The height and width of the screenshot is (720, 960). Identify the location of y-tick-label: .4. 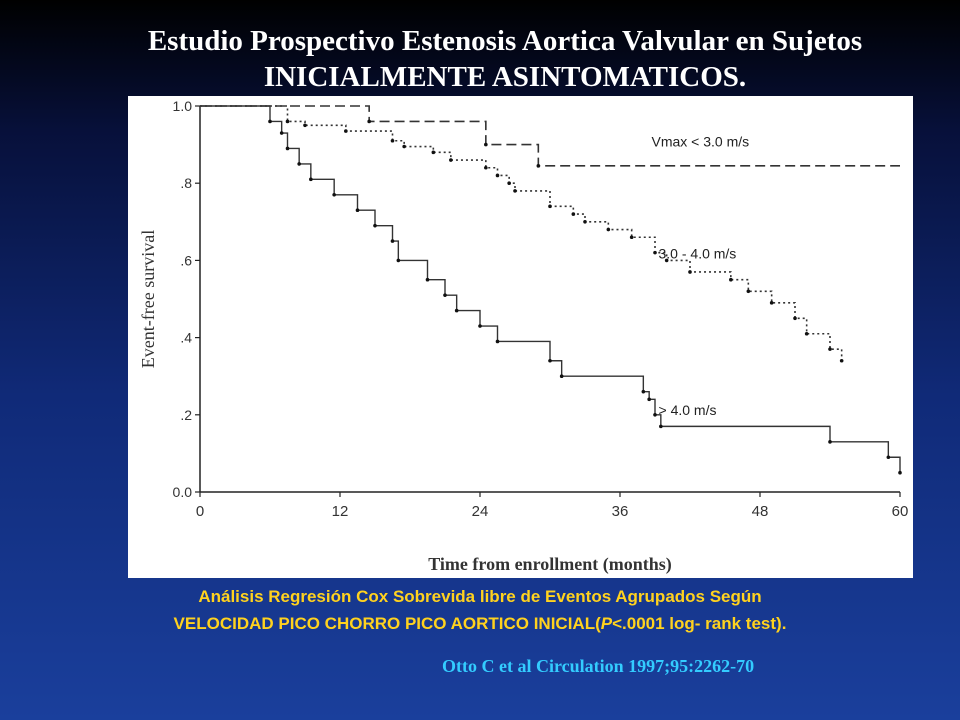
(186, 338).